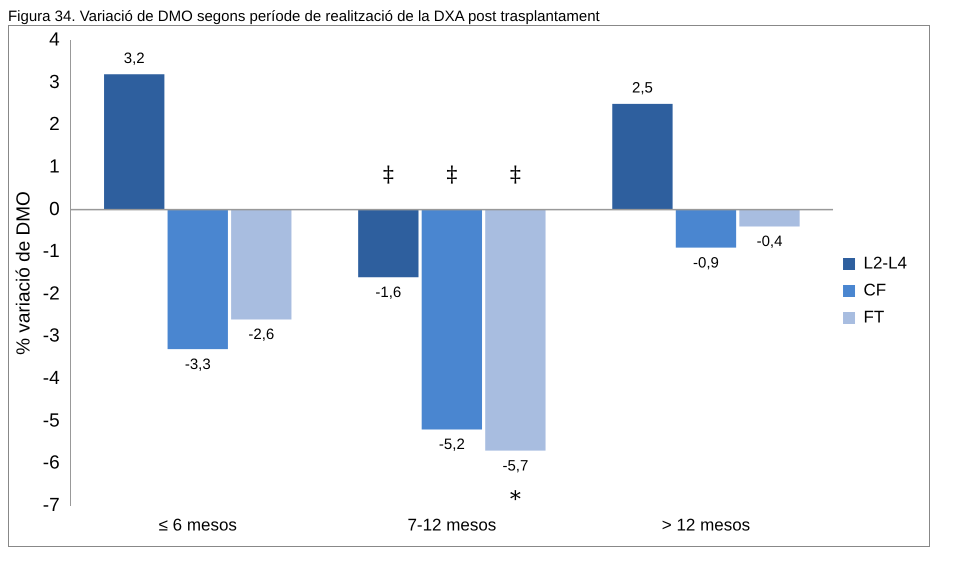  What do you see at coordinates (197, 524) in the screenshot?
I see `x-tick-label: ≤ 6 mesos` at bounding box center [197, 524].